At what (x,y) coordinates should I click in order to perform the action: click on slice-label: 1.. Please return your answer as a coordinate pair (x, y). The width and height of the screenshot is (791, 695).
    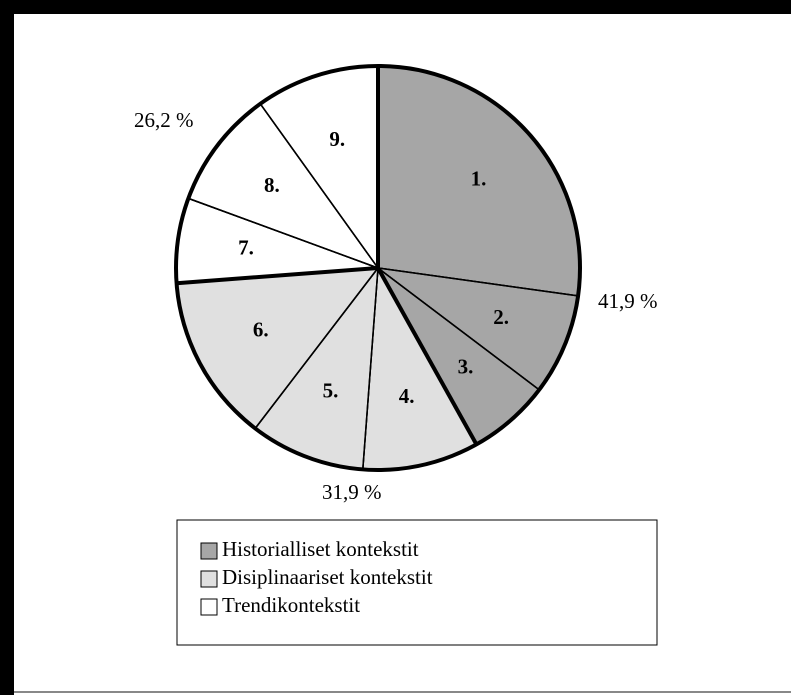
    Looking at the image, I should click on (479, 178).